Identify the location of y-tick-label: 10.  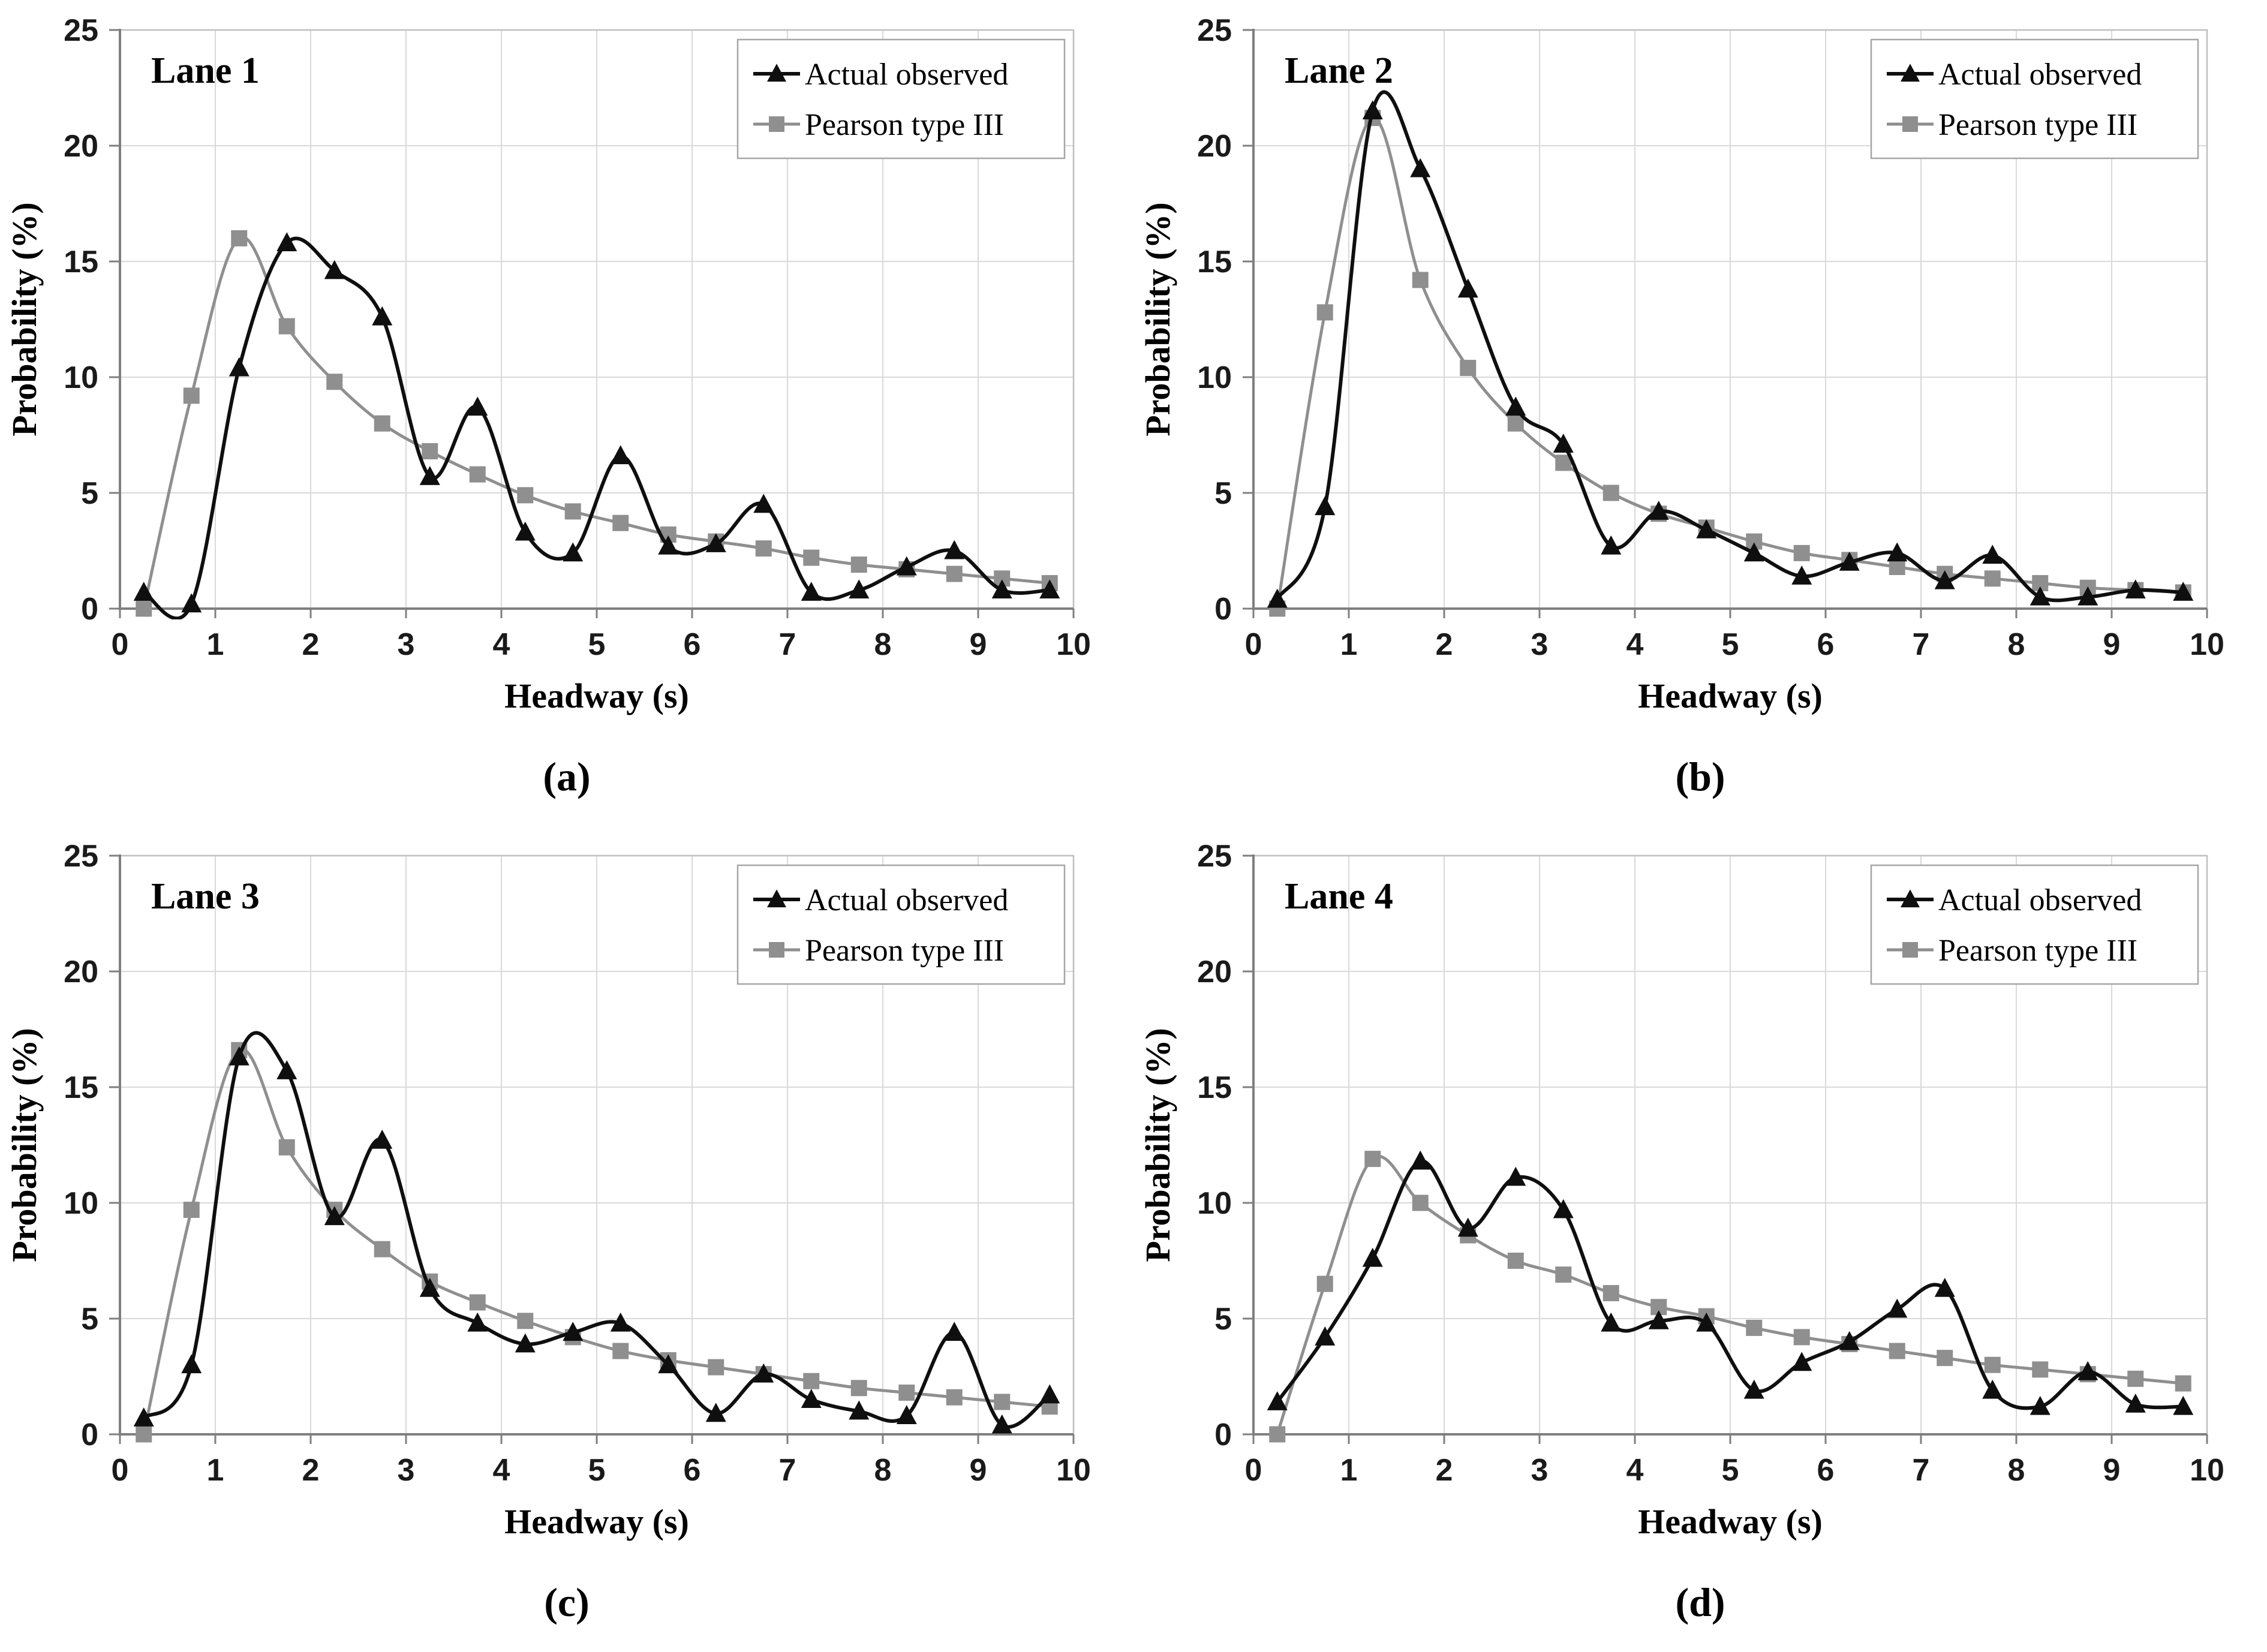
(1214, 377).